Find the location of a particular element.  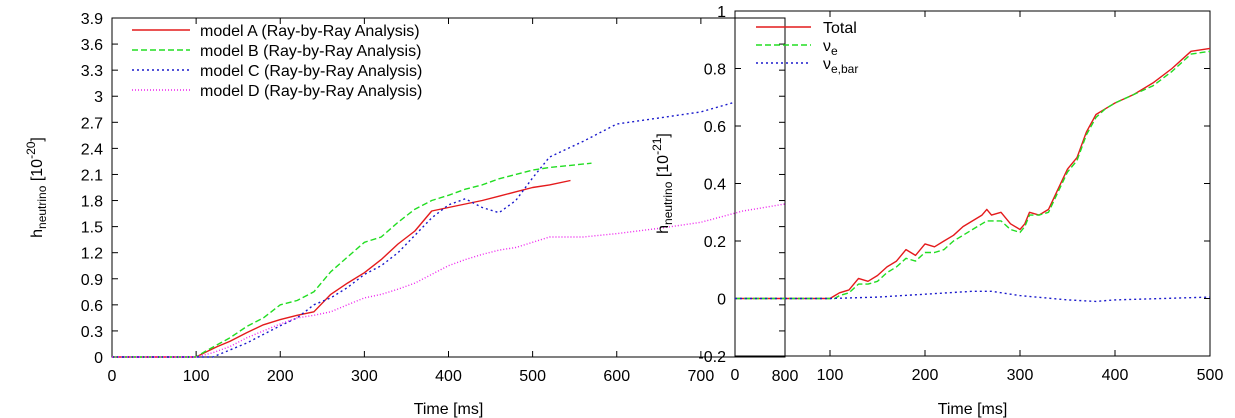

y-tick-label: 1 is located at coordinates (721, 12).